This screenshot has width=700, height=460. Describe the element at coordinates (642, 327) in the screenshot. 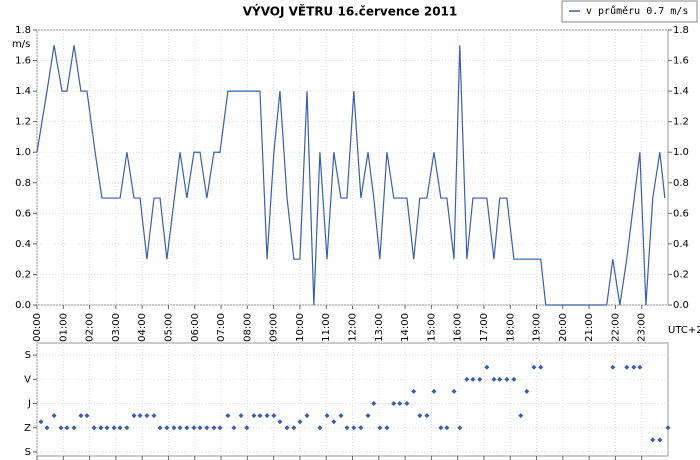

I see `x-tick-label: 23:00` at that location.